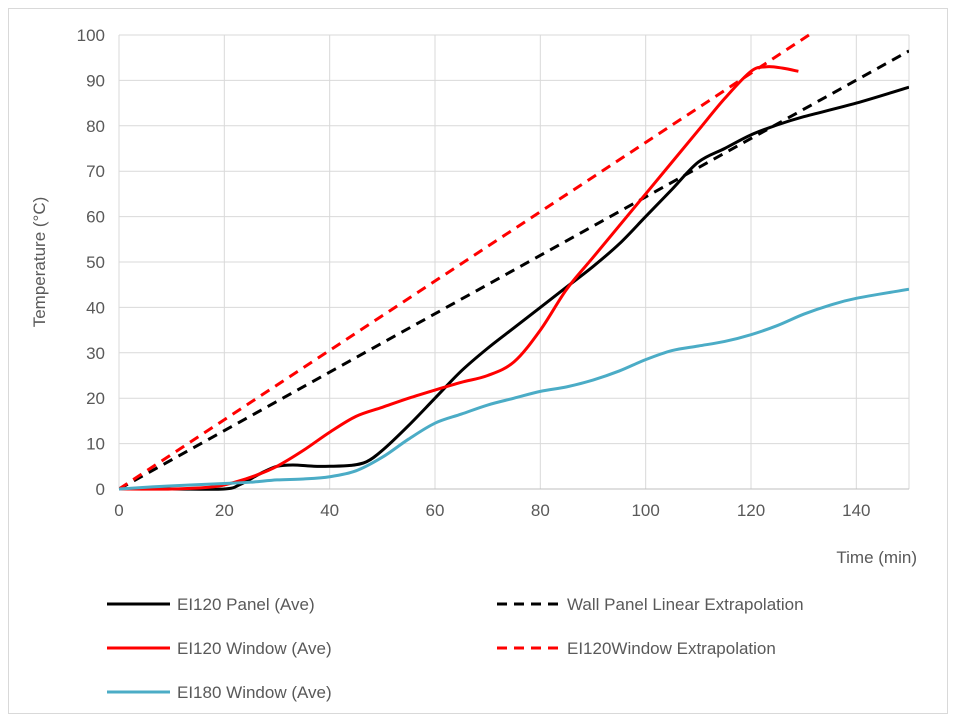 This screenshot has width=956, height=722. I want to click on y-tick-label: 40, so click(95, 307).